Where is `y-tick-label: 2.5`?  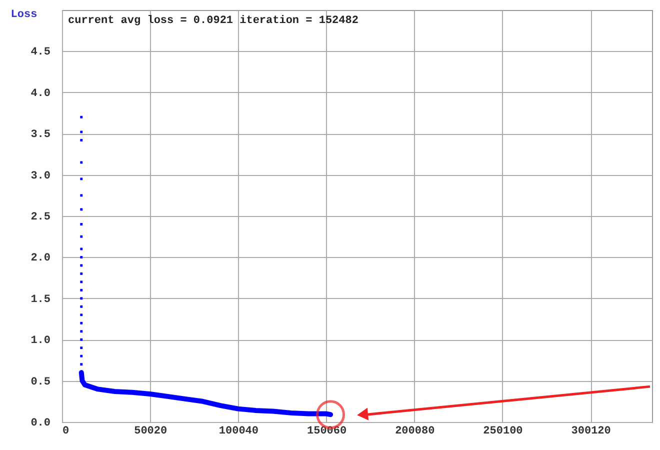 y-tick-label: 2.5 is located at coordinates (40, 218).